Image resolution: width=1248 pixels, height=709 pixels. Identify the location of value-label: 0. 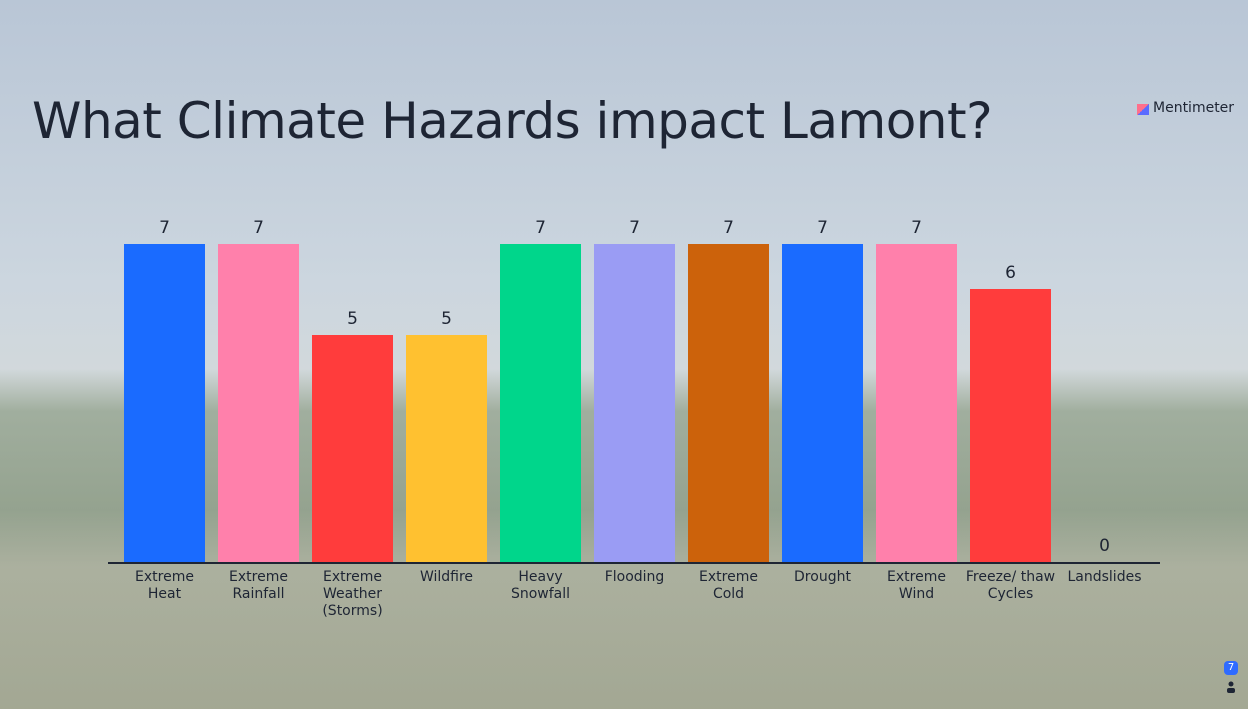
(1104, 546).